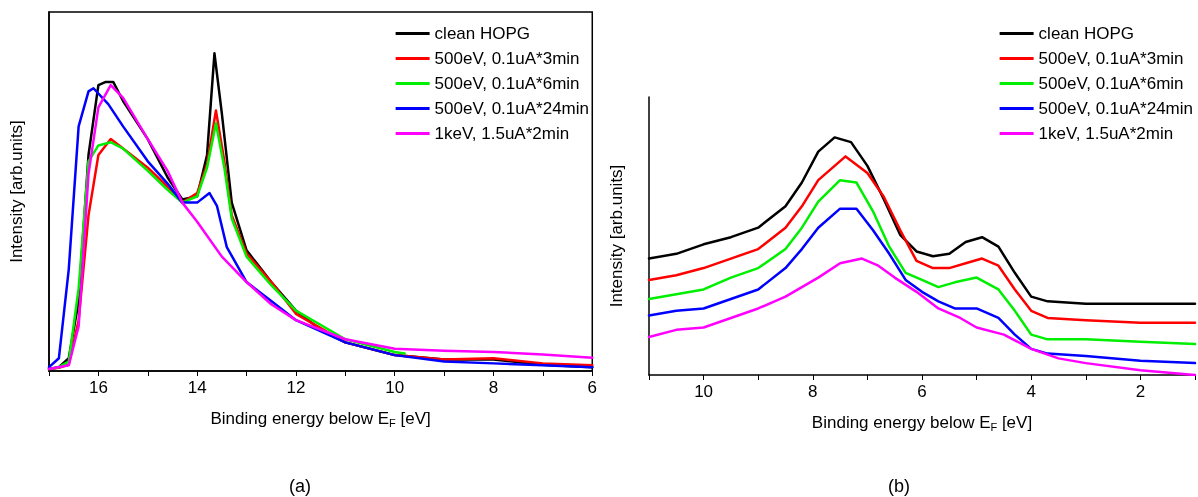  Describe the element at coordinates (1140, 391) in the screenshot. I see `x-tick-label: 2` at that location.